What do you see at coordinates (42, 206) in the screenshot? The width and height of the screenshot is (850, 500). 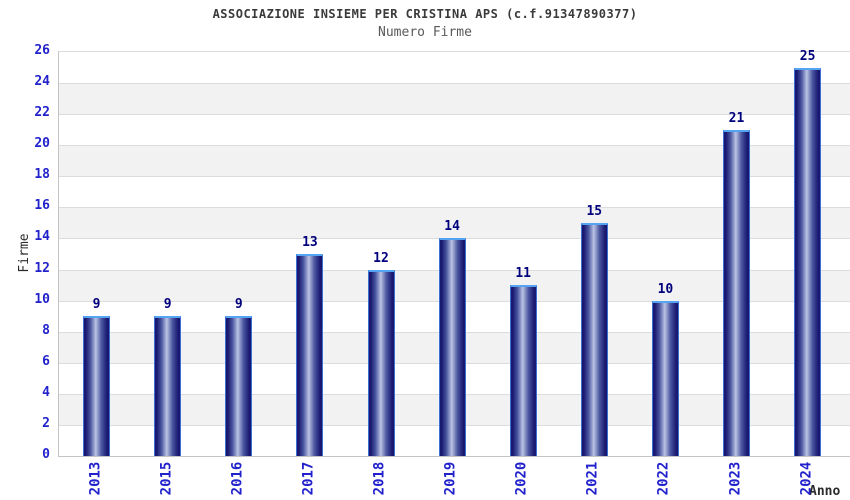 I see `y-tick-label: 16` at bounding box center [42, 206].